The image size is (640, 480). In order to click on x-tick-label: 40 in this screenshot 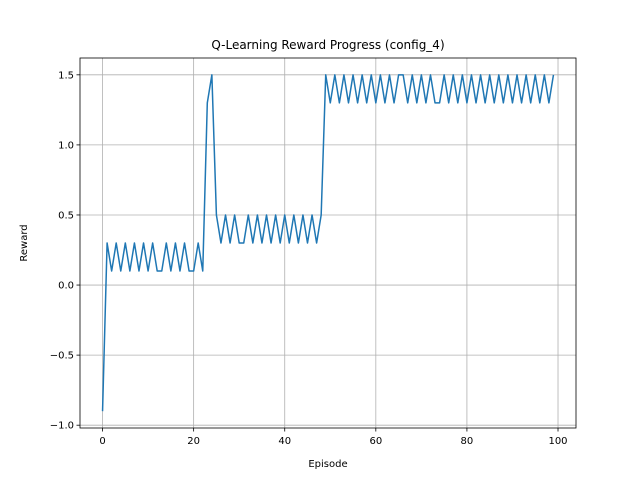, I will do `click(284, 441)`.